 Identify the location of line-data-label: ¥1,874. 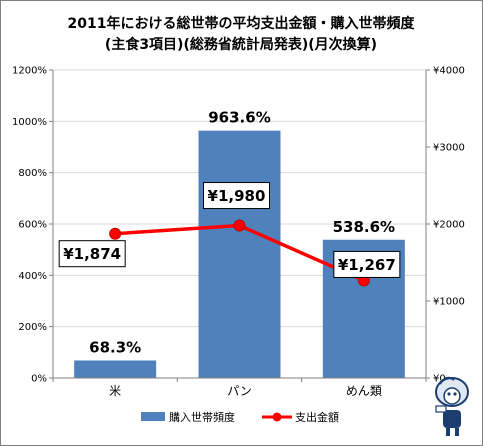
(92, 254).